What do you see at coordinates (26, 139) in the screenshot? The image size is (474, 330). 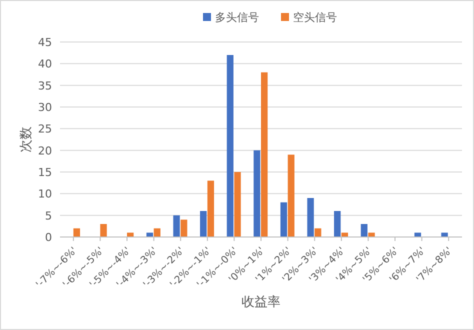 I see `y-axis-title: 次数` at bounding box center [26, 139].